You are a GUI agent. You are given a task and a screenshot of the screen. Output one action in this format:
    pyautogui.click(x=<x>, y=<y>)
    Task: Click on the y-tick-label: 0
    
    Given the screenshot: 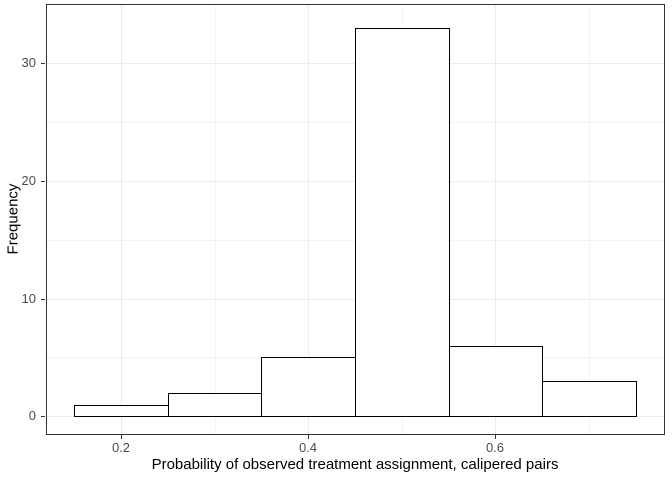 What is the action you would take?
    pyautogui.click(x=32, y=415)
    